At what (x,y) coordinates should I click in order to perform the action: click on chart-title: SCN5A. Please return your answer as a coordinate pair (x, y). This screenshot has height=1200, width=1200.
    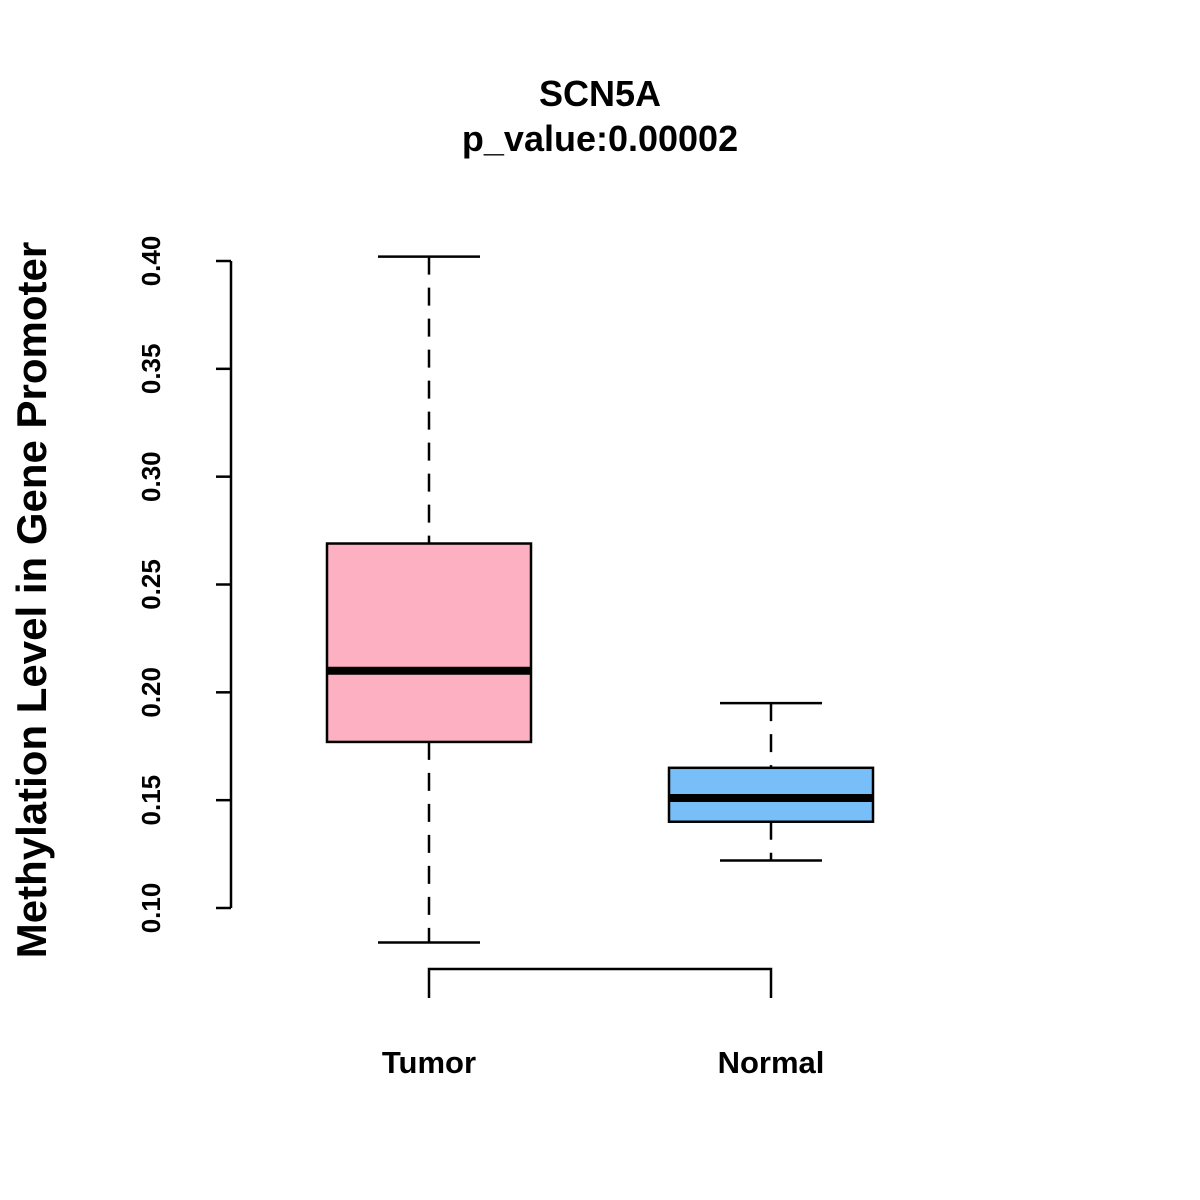
    Looking at the image, I should click on (600, 93).